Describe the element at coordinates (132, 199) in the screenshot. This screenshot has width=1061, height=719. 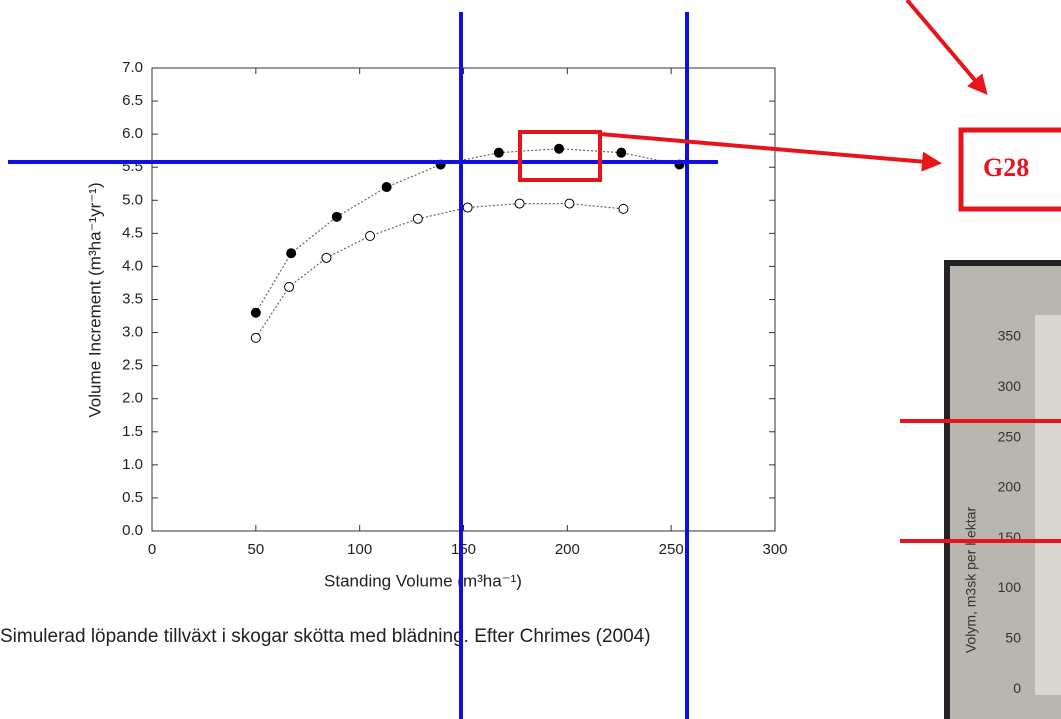
I see `y-tick-label: 5.0` at that location.